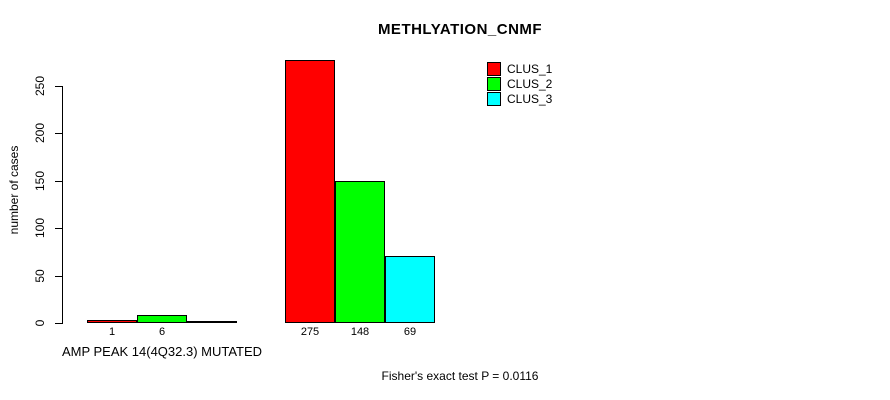  Describe the element at coordinates (14, 190) in the screenshot. I see `y-axis-title: number of cases` at that location.